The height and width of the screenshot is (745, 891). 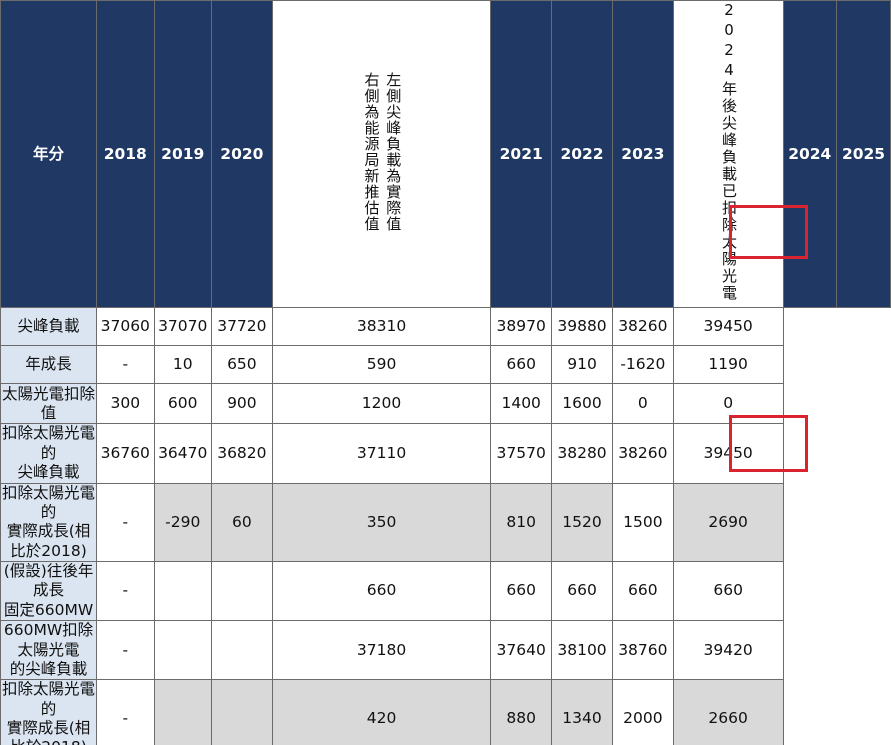 What do you see at coordinates (582, 712) in the screenshot?
I see `value-cell: 1340` at bounding box center [582, 712].